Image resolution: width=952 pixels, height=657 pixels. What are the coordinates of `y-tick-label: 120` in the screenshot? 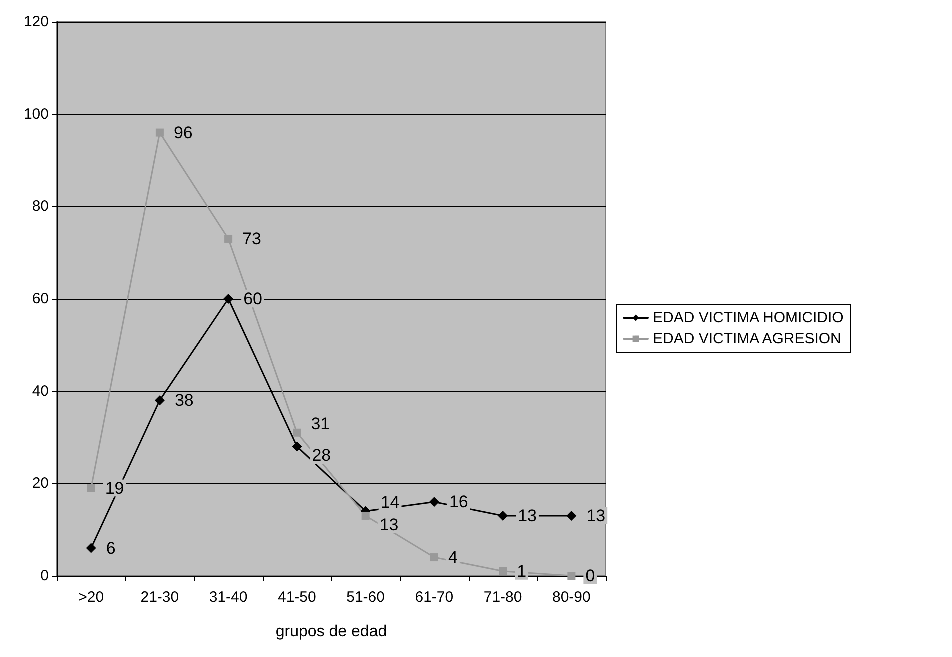 It's located at (36, 22).